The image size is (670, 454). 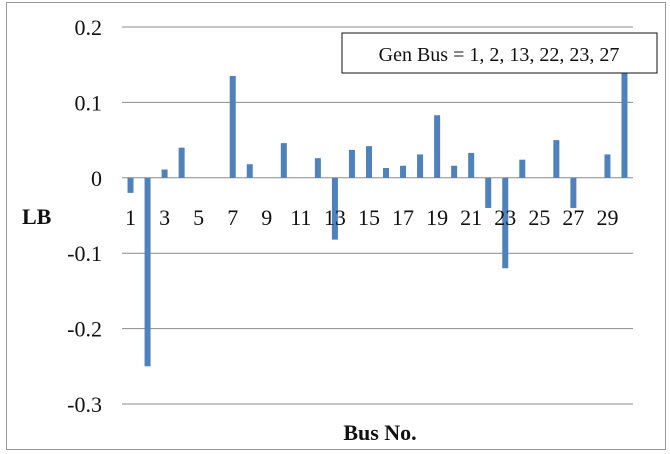 I want to click on y-axis-title: LB, so click(x=37, y=216).